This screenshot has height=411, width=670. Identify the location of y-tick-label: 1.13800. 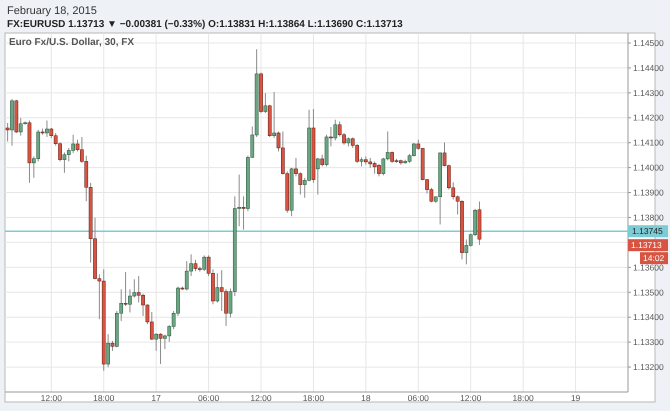
(648, 217).